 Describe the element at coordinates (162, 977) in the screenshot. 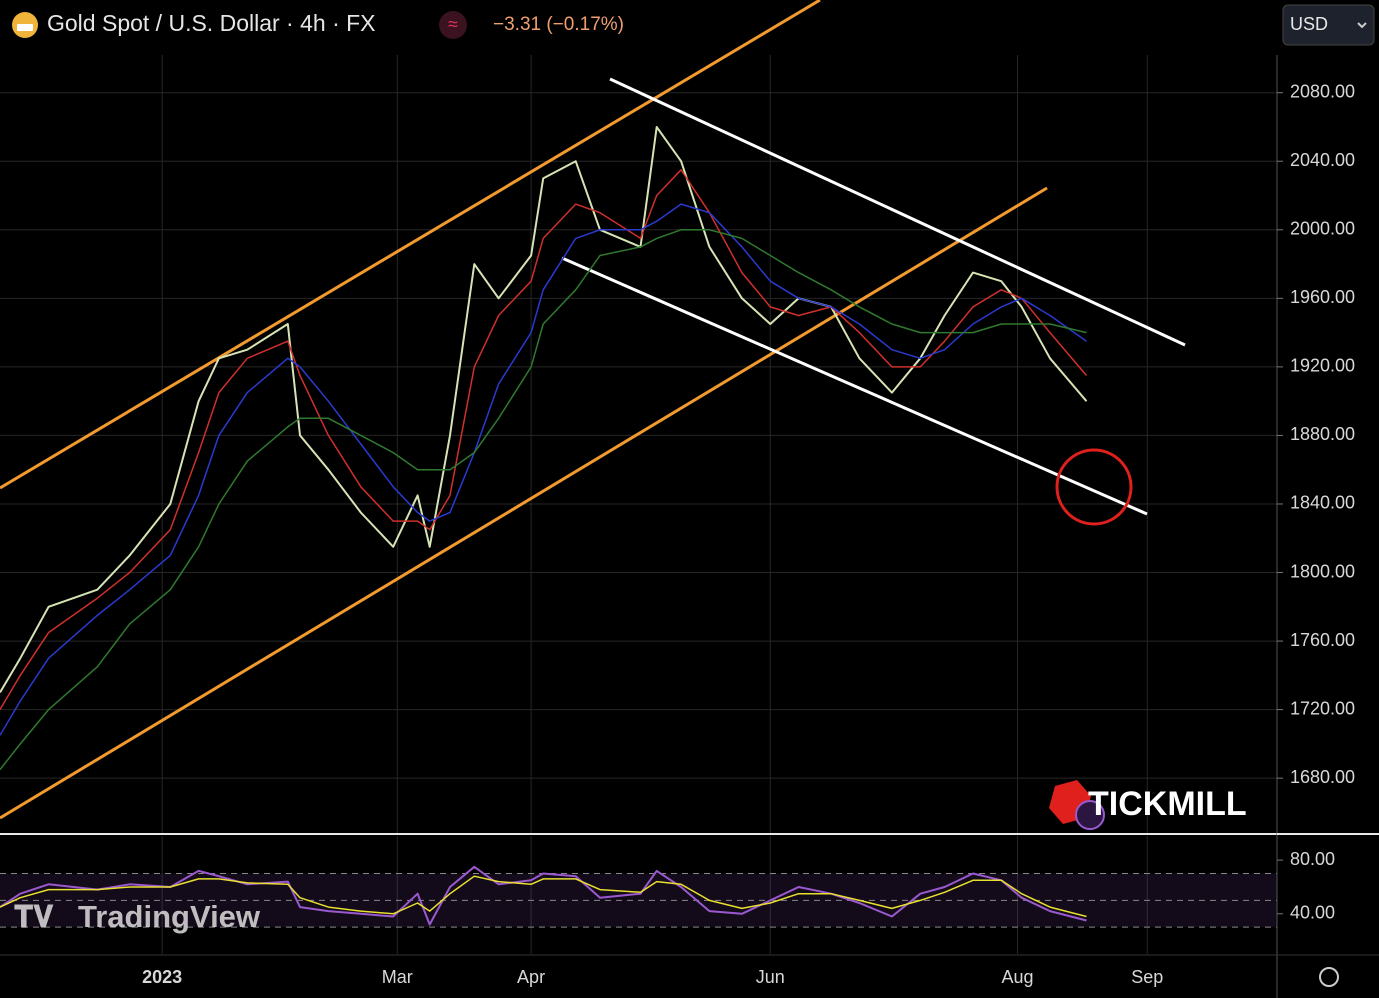

I see `x-tick-label: 2023` at that location.